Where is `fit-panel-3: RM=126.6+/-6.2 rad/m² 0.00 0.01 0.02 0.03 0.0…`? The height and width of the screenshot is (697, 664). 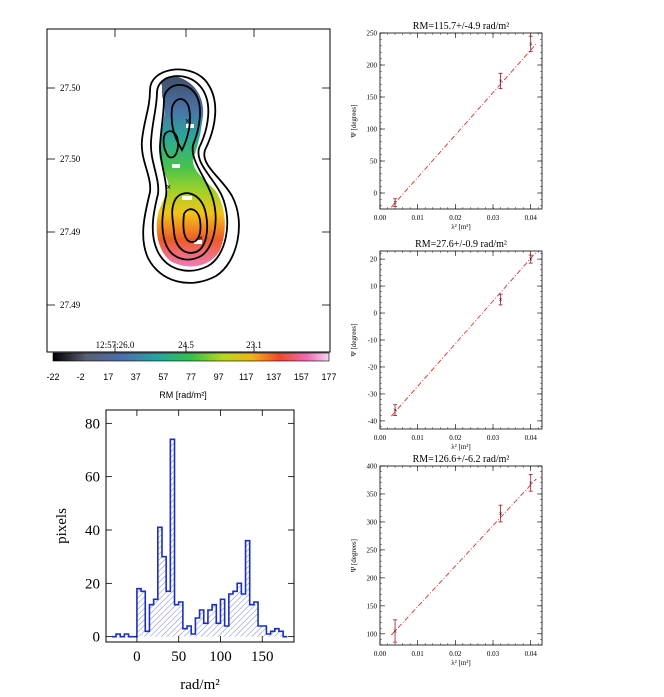 fit-panel-3: RM=126.6+/-6.2 rad/m² 0.00 0.01 0.02 0.03 0.0… is located at coordinates (446, 560).